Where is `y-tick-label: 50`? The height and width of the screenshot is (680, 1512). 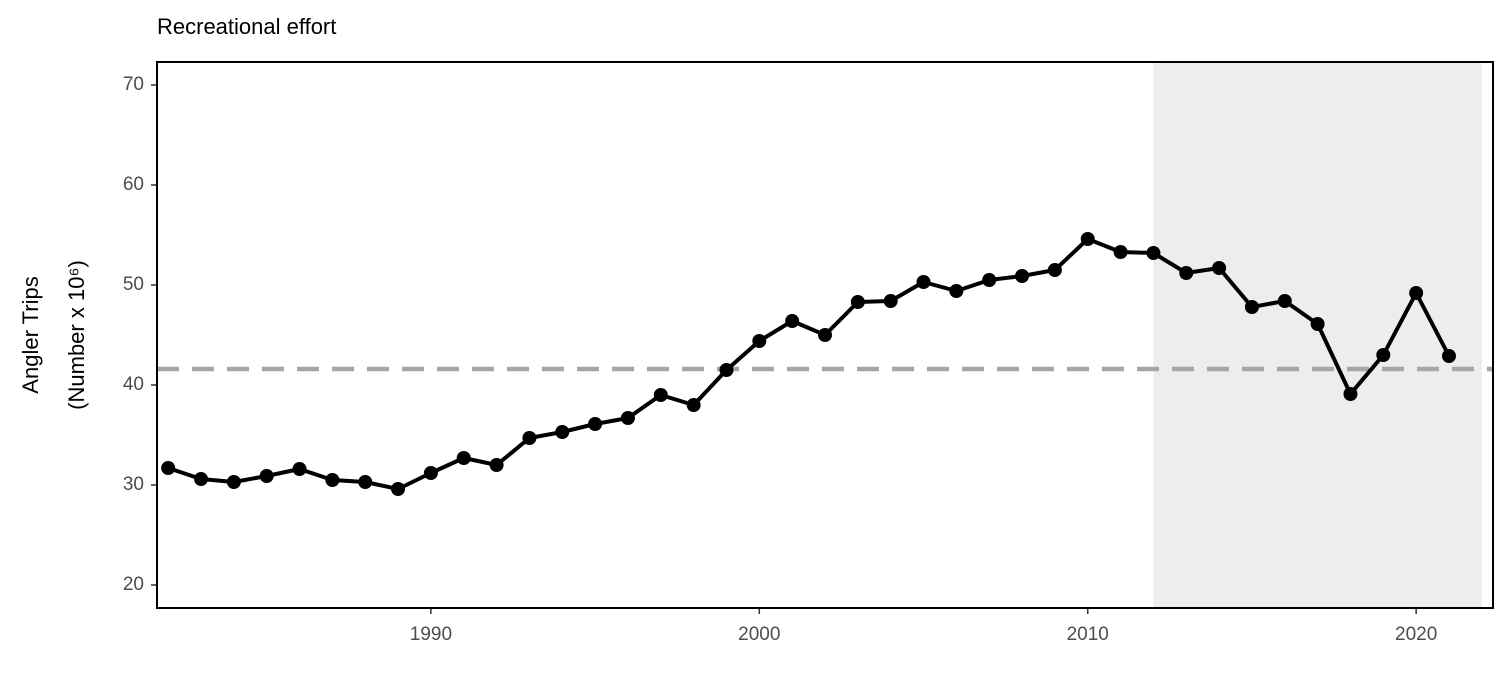
y-tick-label: 50 is located at coordinates (133, 284).